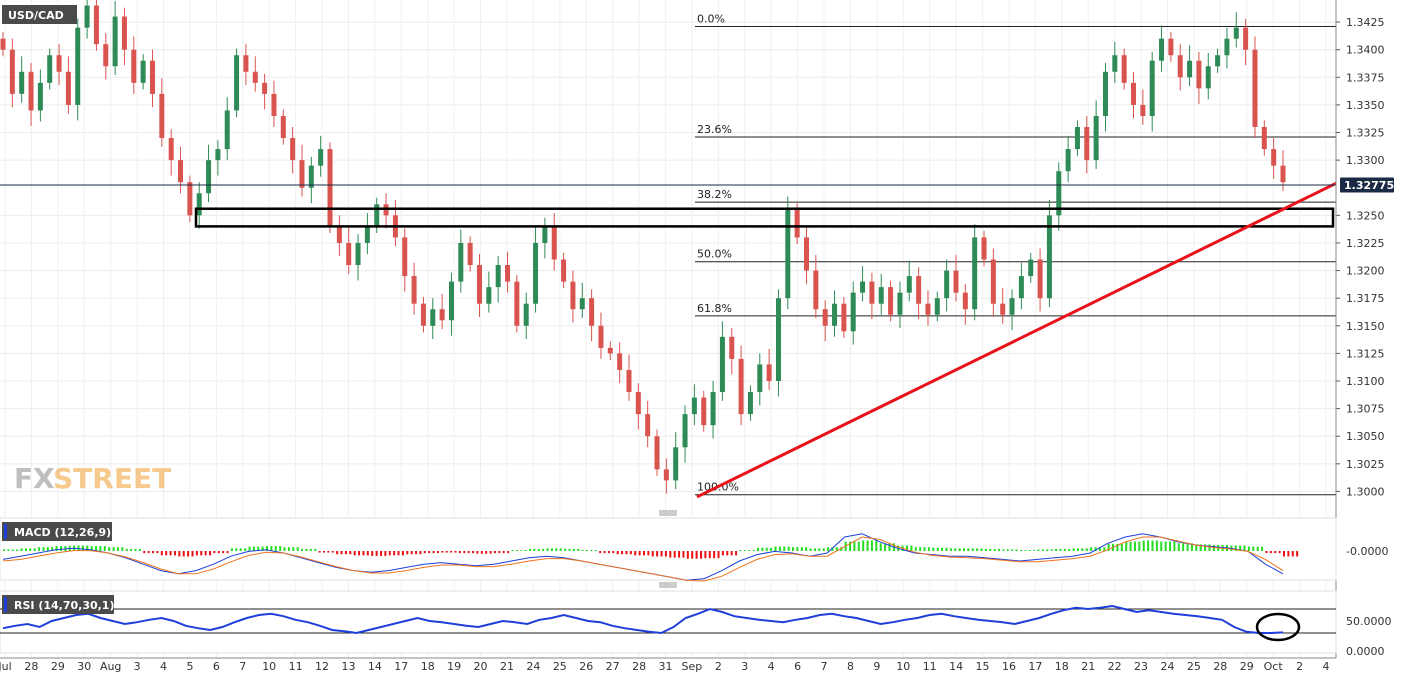 The image size is (1413, 678). What do you see at coordinates (189, 666) in the screenshot?
I see `date-tick-label: 5` at bounding box center [189, 666].